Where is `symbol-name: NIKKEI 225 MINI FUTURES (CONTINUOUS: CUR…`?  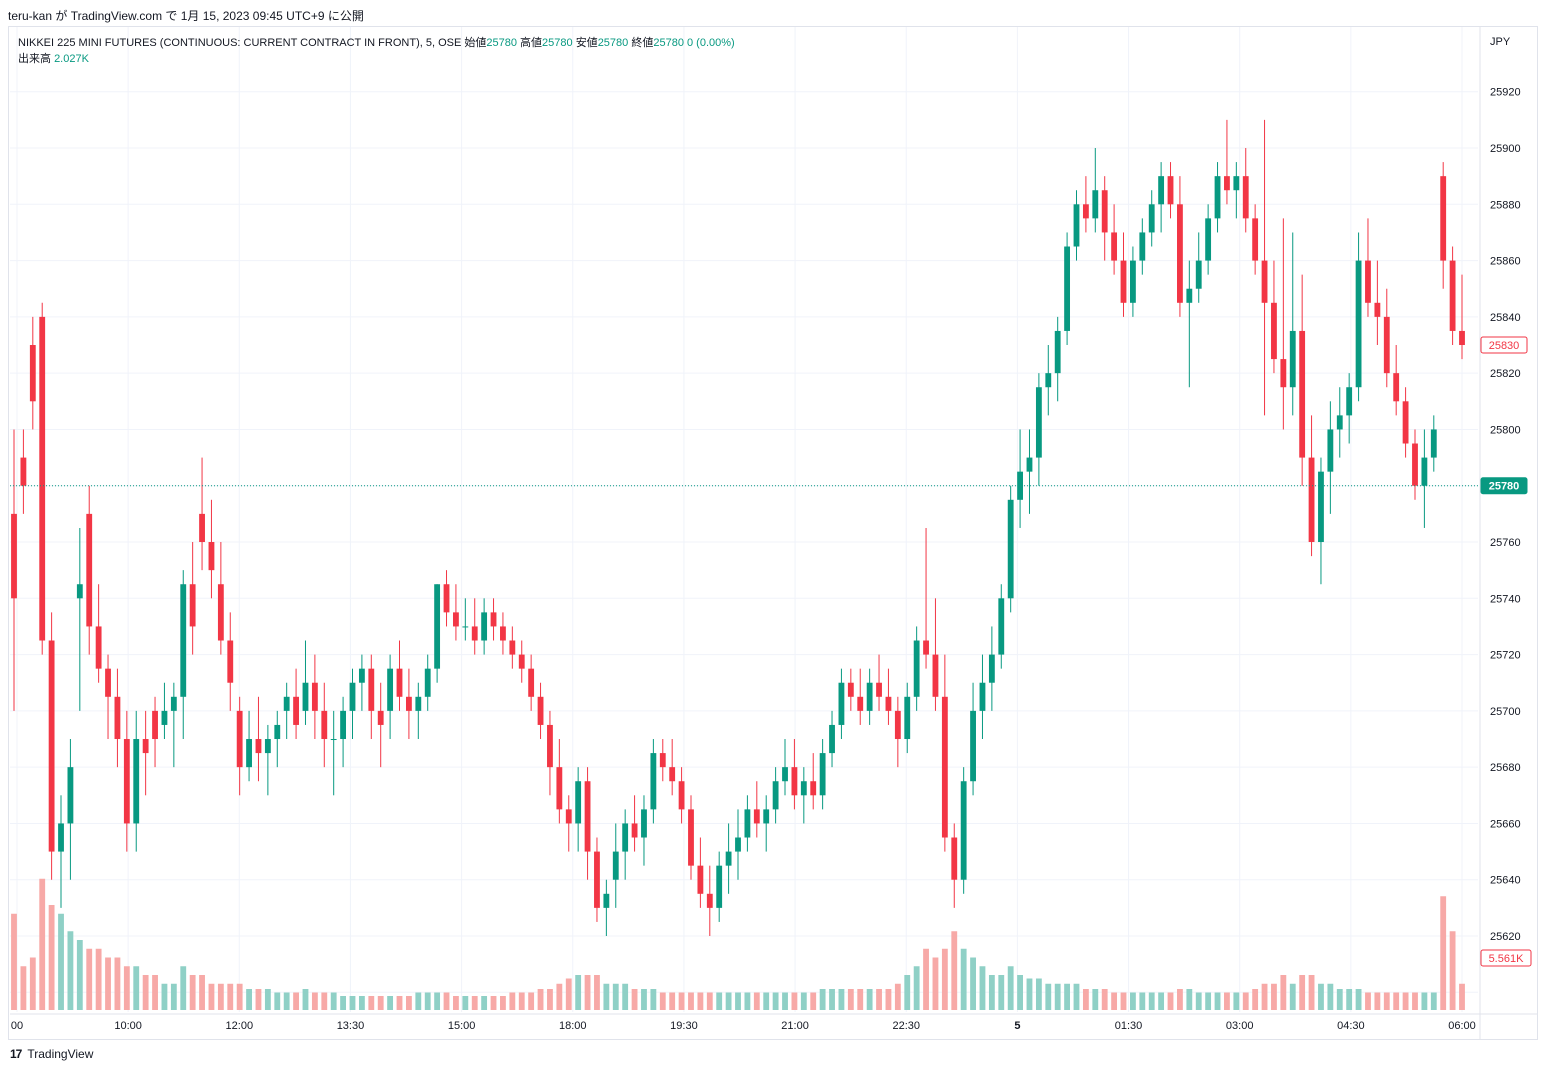 symbol-name: NIKKEI 225 MINI FUTURES (CONTINUOUS: CUR… is located at coordinates (240, 43).